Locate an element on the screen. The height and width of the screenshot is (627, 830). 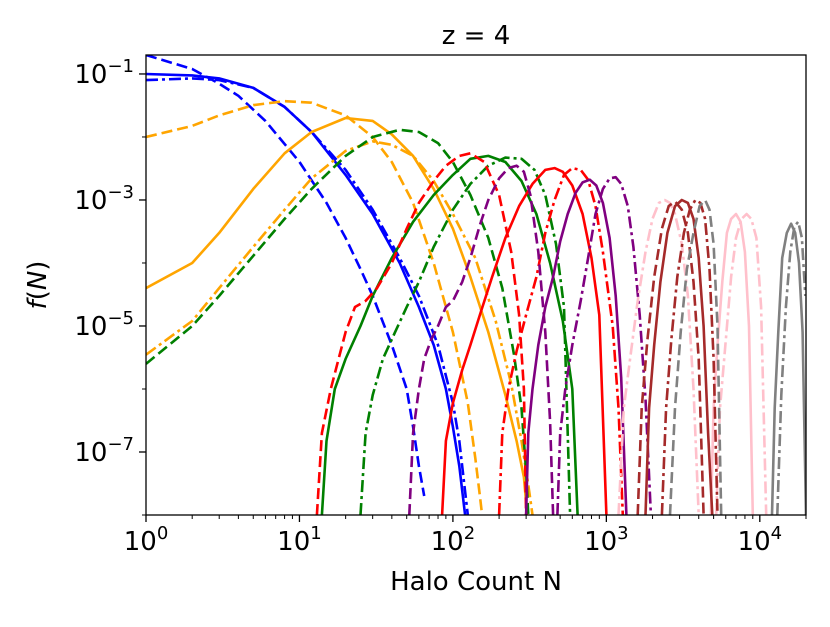
x-tick-label: 101 is located at coordinates (299, 540).